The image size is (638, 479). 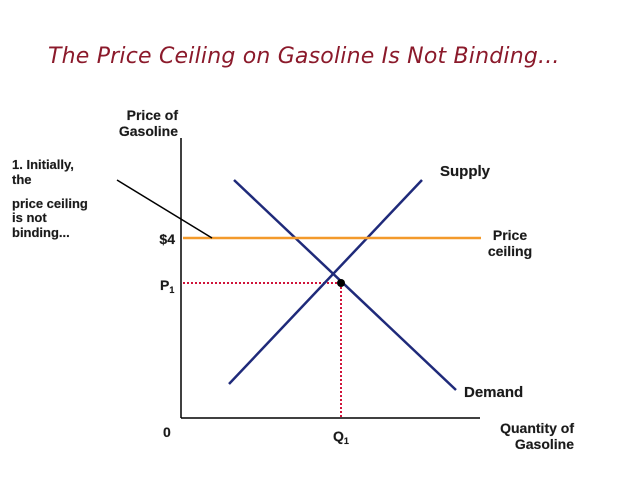 I want to click on supply-curve, so click(x=325, y=282).